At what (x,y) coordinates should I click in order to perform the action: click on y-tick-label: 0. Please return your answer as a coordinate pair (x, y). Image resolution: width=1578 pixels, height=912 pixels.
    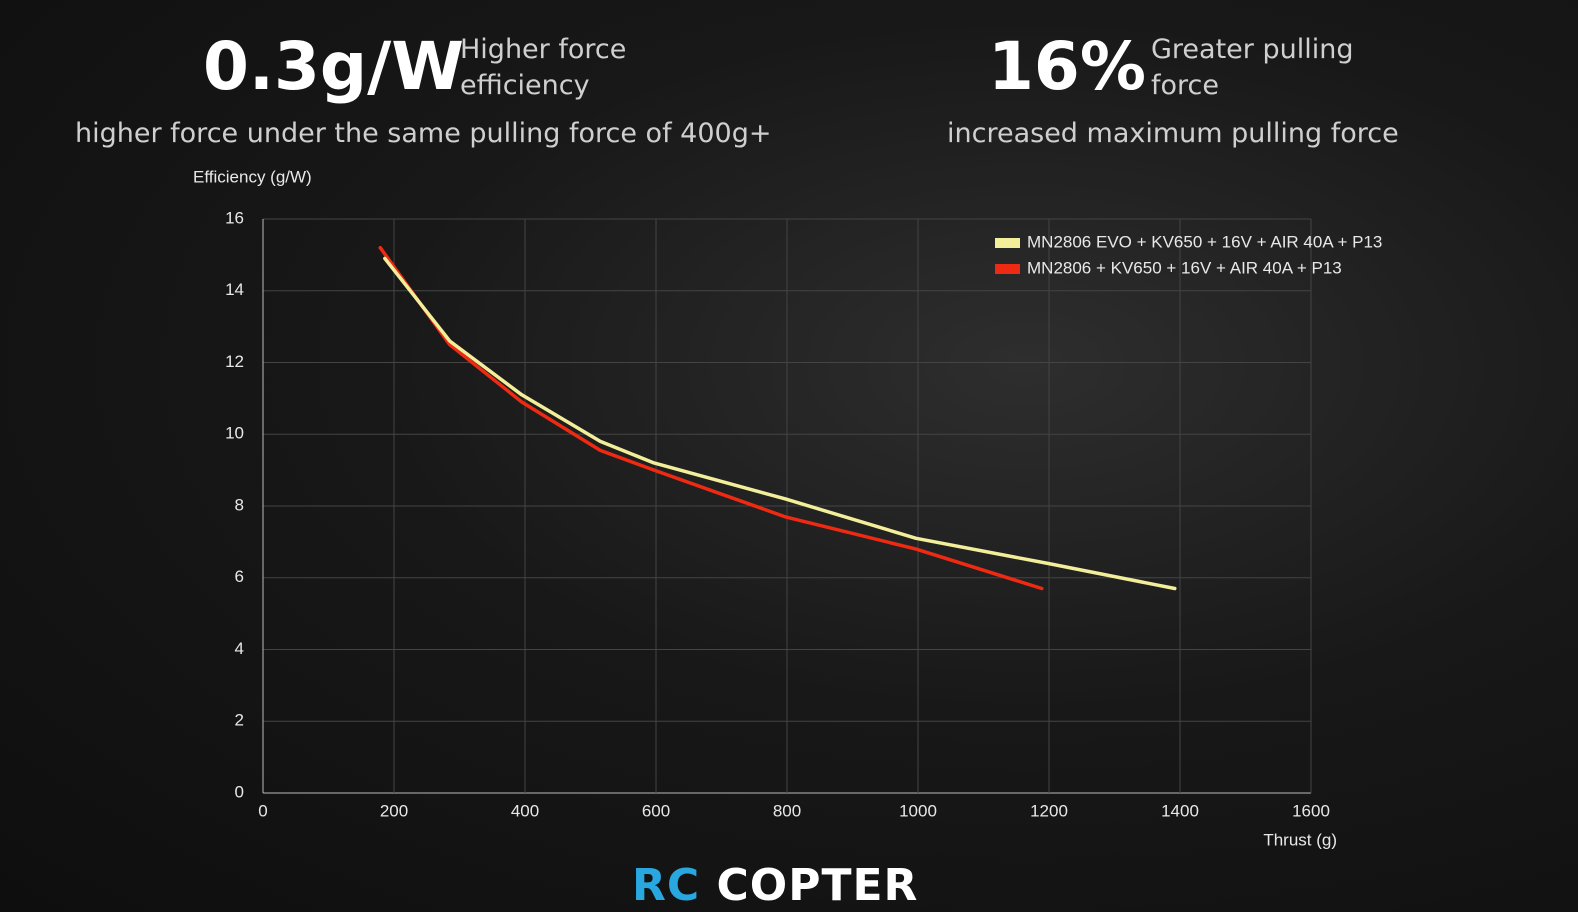
    Looking at the image, I should click on (239, 791).